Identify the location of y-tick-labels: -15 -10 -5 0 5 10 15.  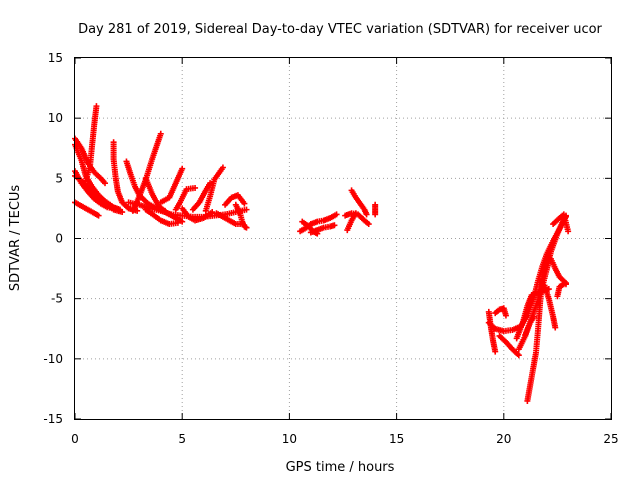
(53, 238).